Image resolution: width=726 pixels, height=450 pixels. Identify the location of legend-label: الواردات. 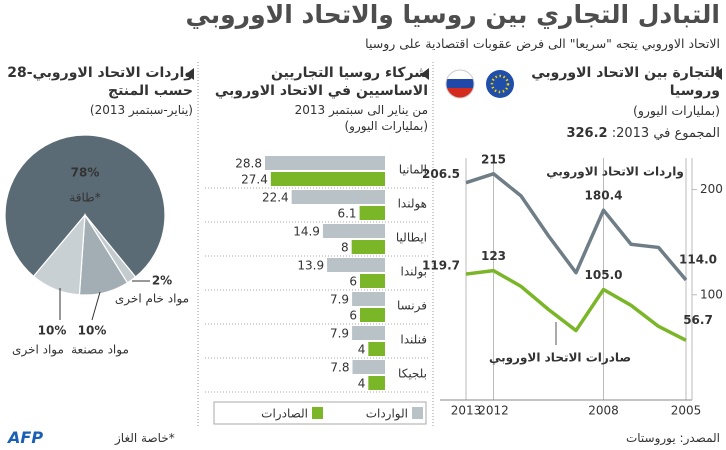
(387, 414).